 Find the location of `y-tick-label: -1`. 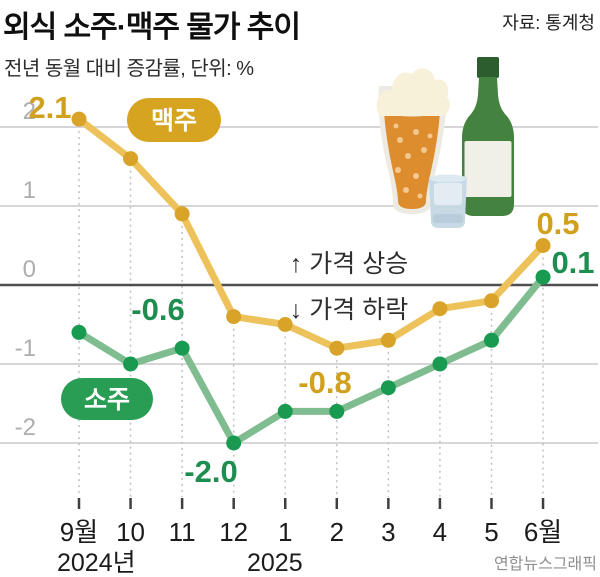

y-tick-label: -1 is located at coordinates (25, 348).